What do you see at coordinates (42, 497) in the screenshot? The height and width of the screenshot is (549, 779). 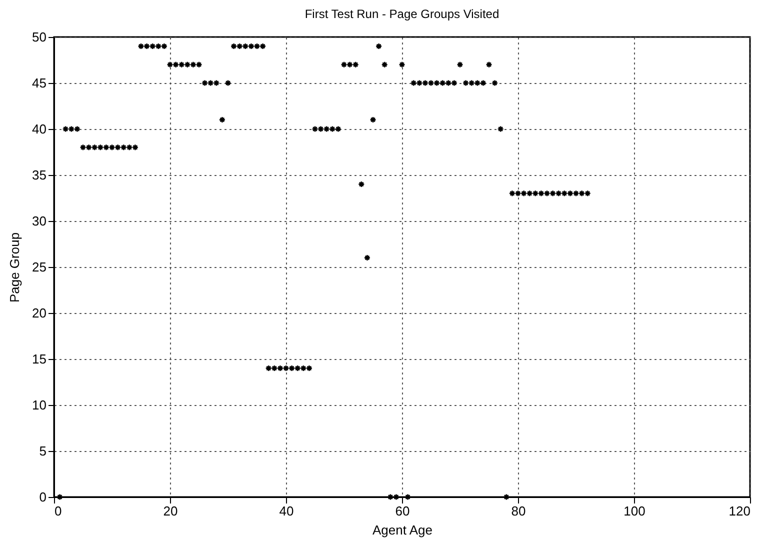 I see `y-tick-label: 0` at bounding box center [42, 497].